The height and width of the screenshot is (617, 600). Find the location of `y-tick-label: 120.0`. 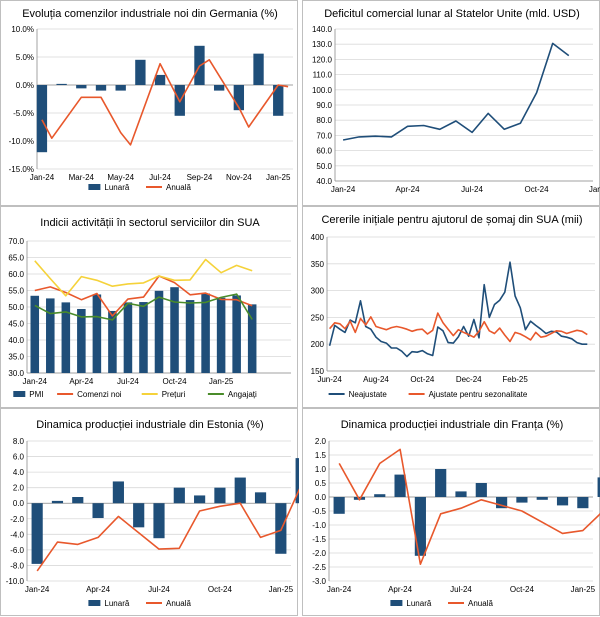

y-tick-label: 120.0 is located at coordinates (322, 59).